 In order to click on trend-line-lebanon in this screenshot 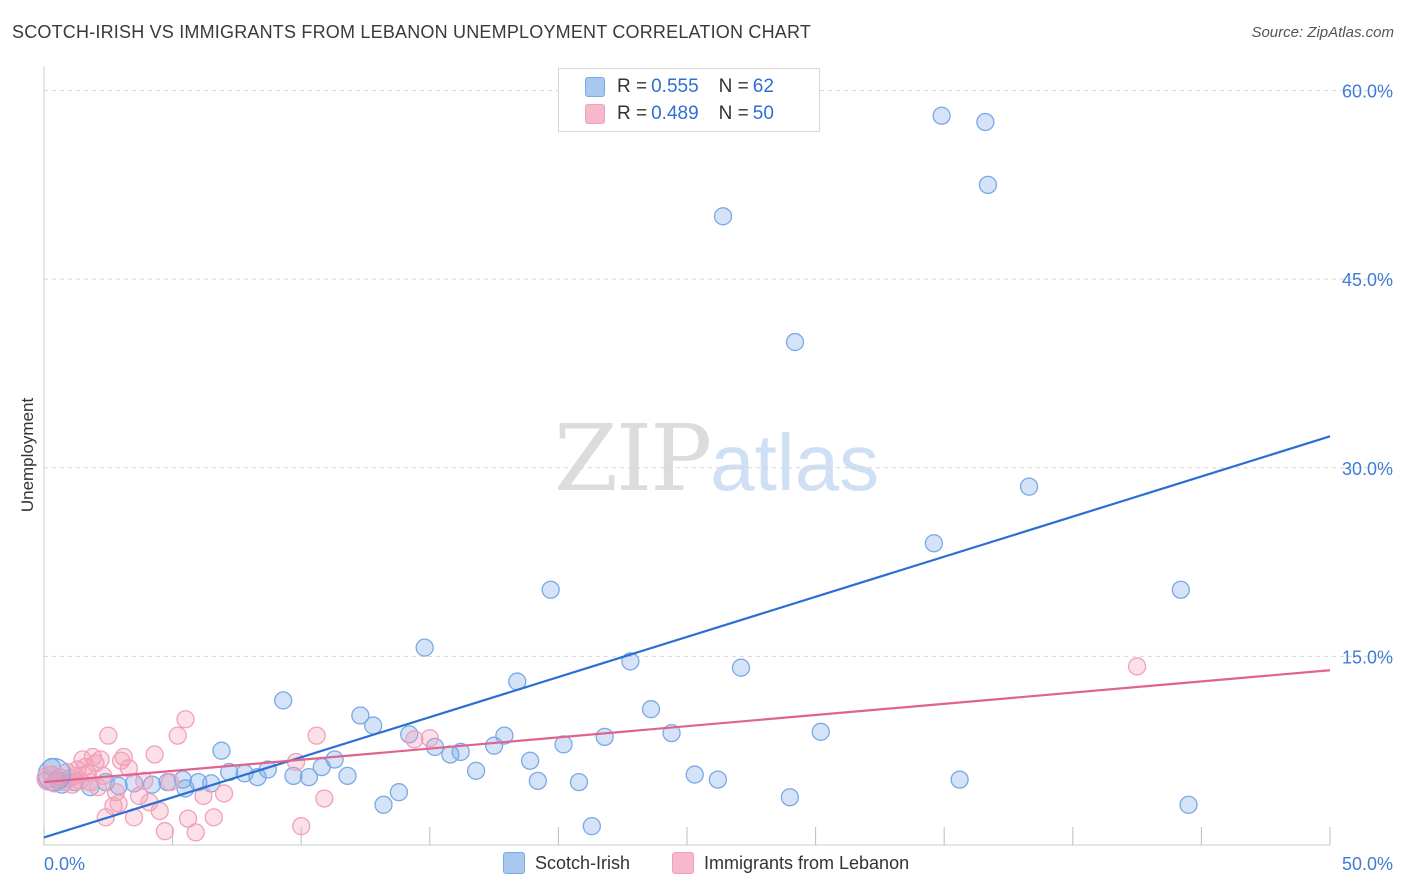, I will do `click(687, 726)`.